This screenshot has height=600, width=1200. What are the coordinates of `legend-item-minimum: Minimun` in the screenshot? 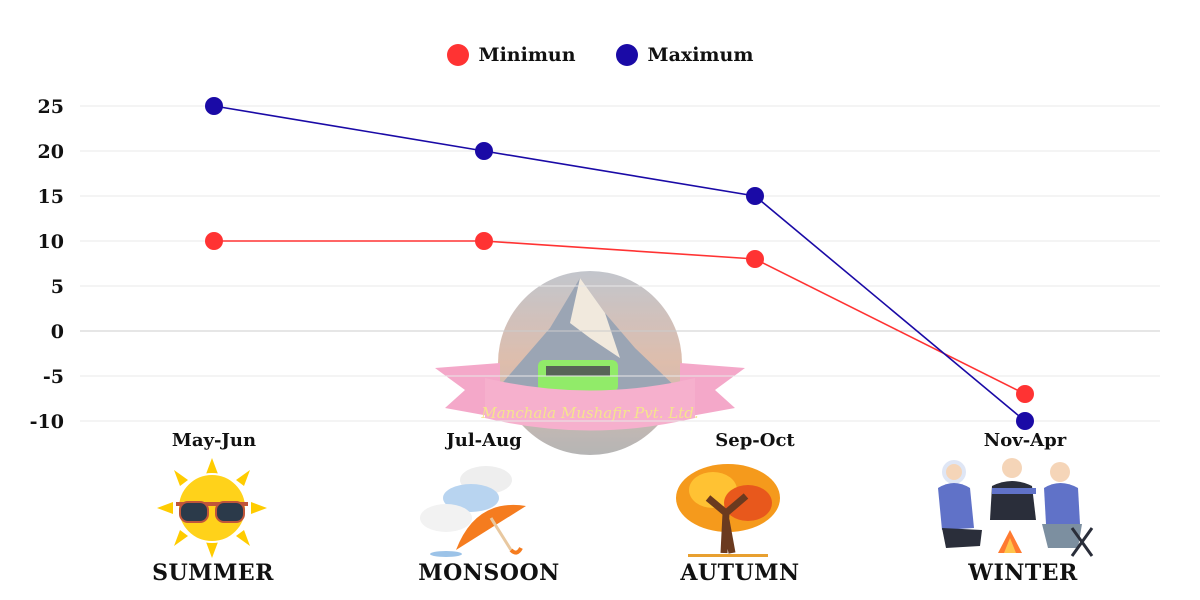 It's located at (511, 55).